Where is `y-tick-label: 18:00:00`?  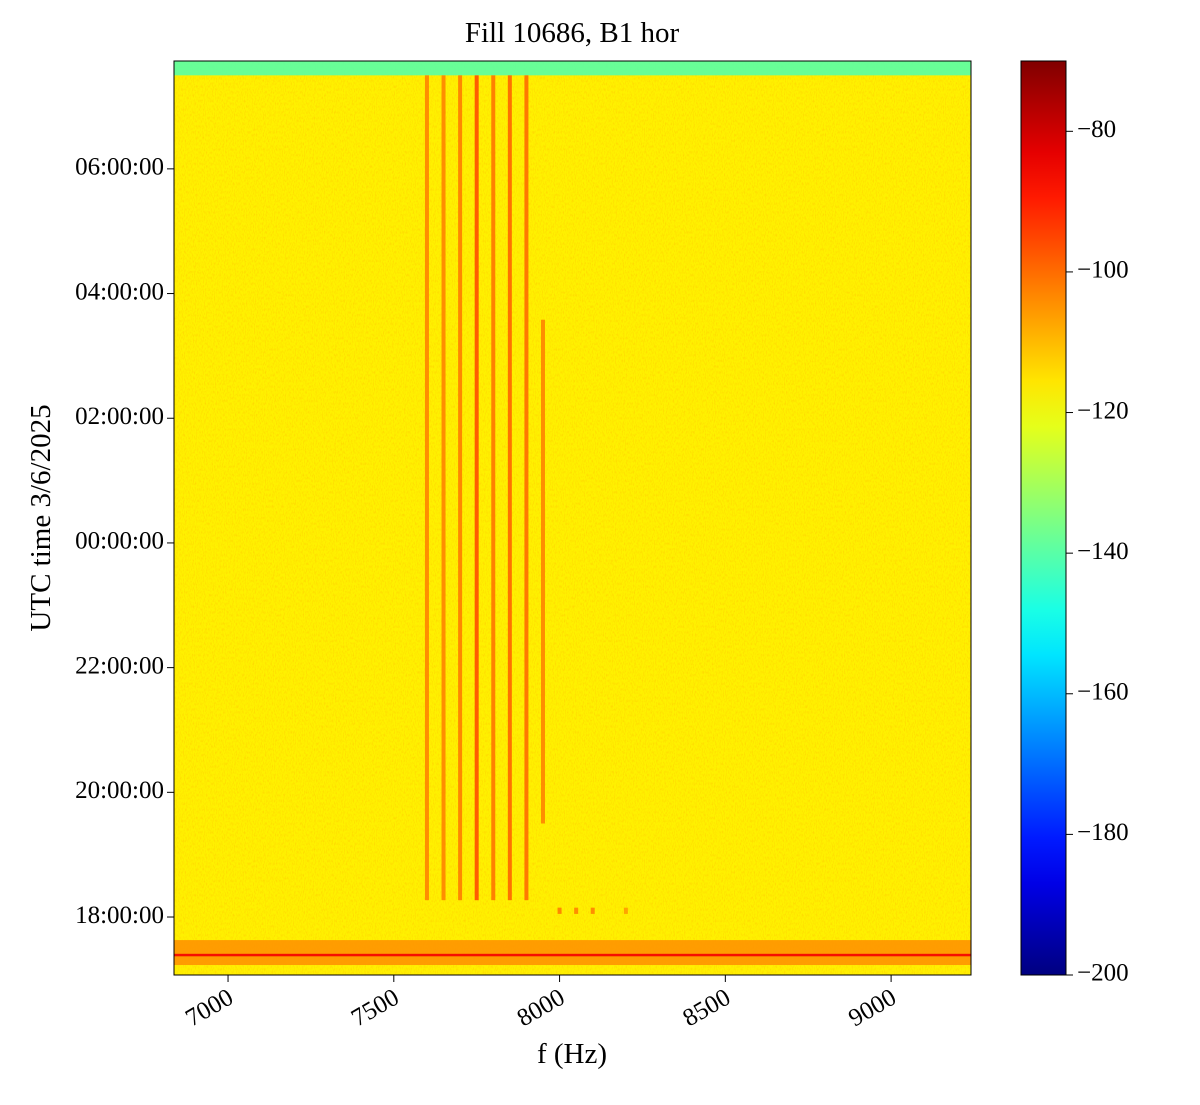 y-tick-label: 18:00:00 is located at coordinates (119, 915).